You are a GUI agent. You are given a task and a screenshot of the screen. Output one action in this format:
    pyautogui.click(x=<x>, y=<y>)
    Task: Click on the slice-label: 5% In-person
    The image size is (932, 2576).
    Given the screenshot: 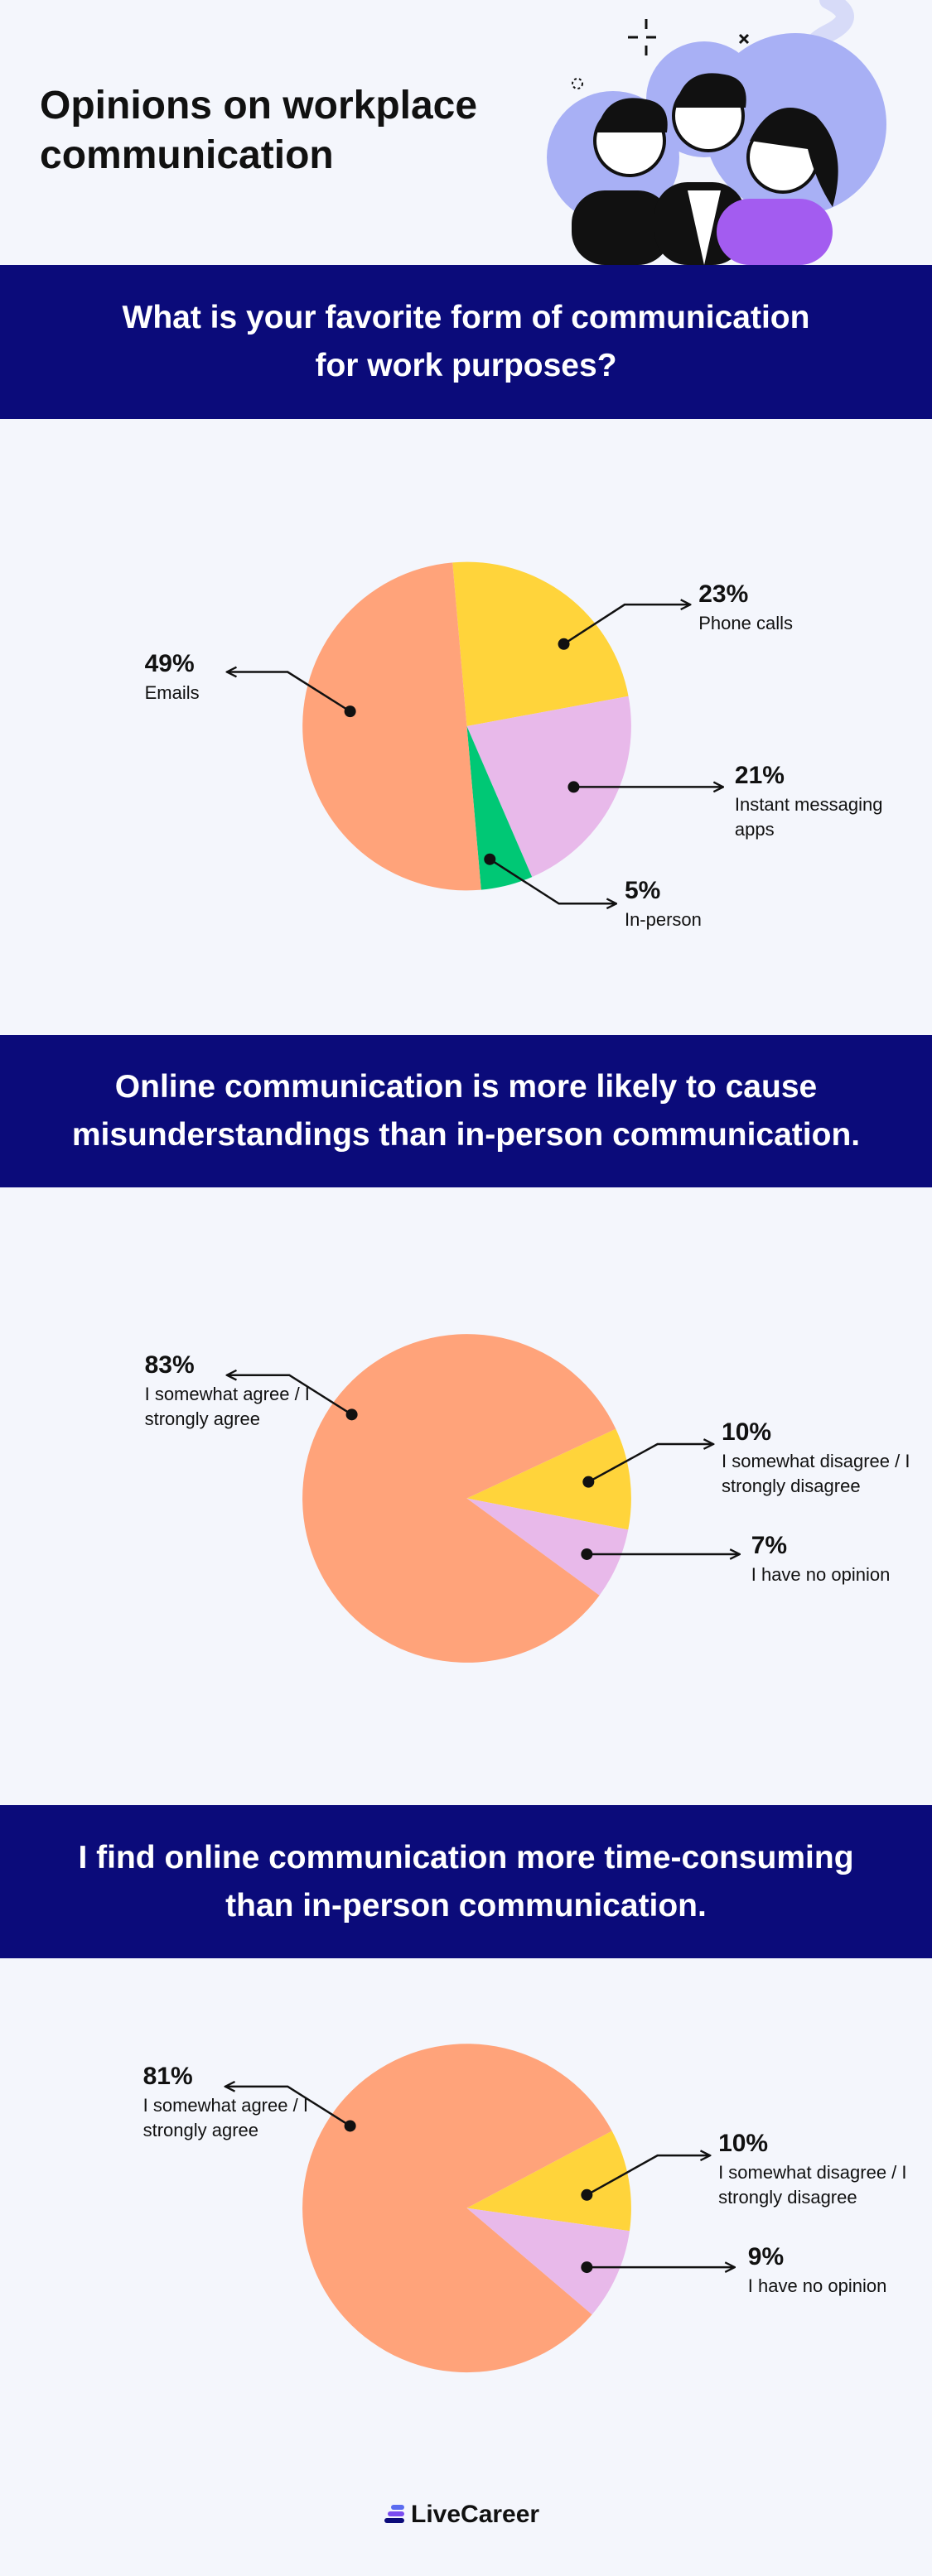 What is the action you would take?
    pyautogui.click(x=723, y=903)
    